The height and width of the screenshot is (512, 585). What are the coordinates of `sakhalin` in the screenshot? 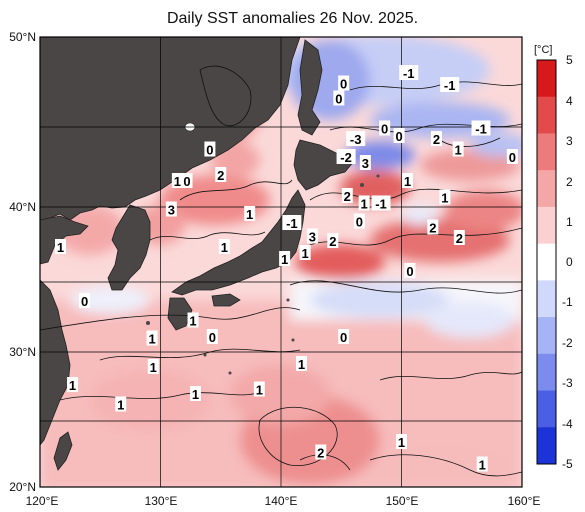 It's located at (310, 87).